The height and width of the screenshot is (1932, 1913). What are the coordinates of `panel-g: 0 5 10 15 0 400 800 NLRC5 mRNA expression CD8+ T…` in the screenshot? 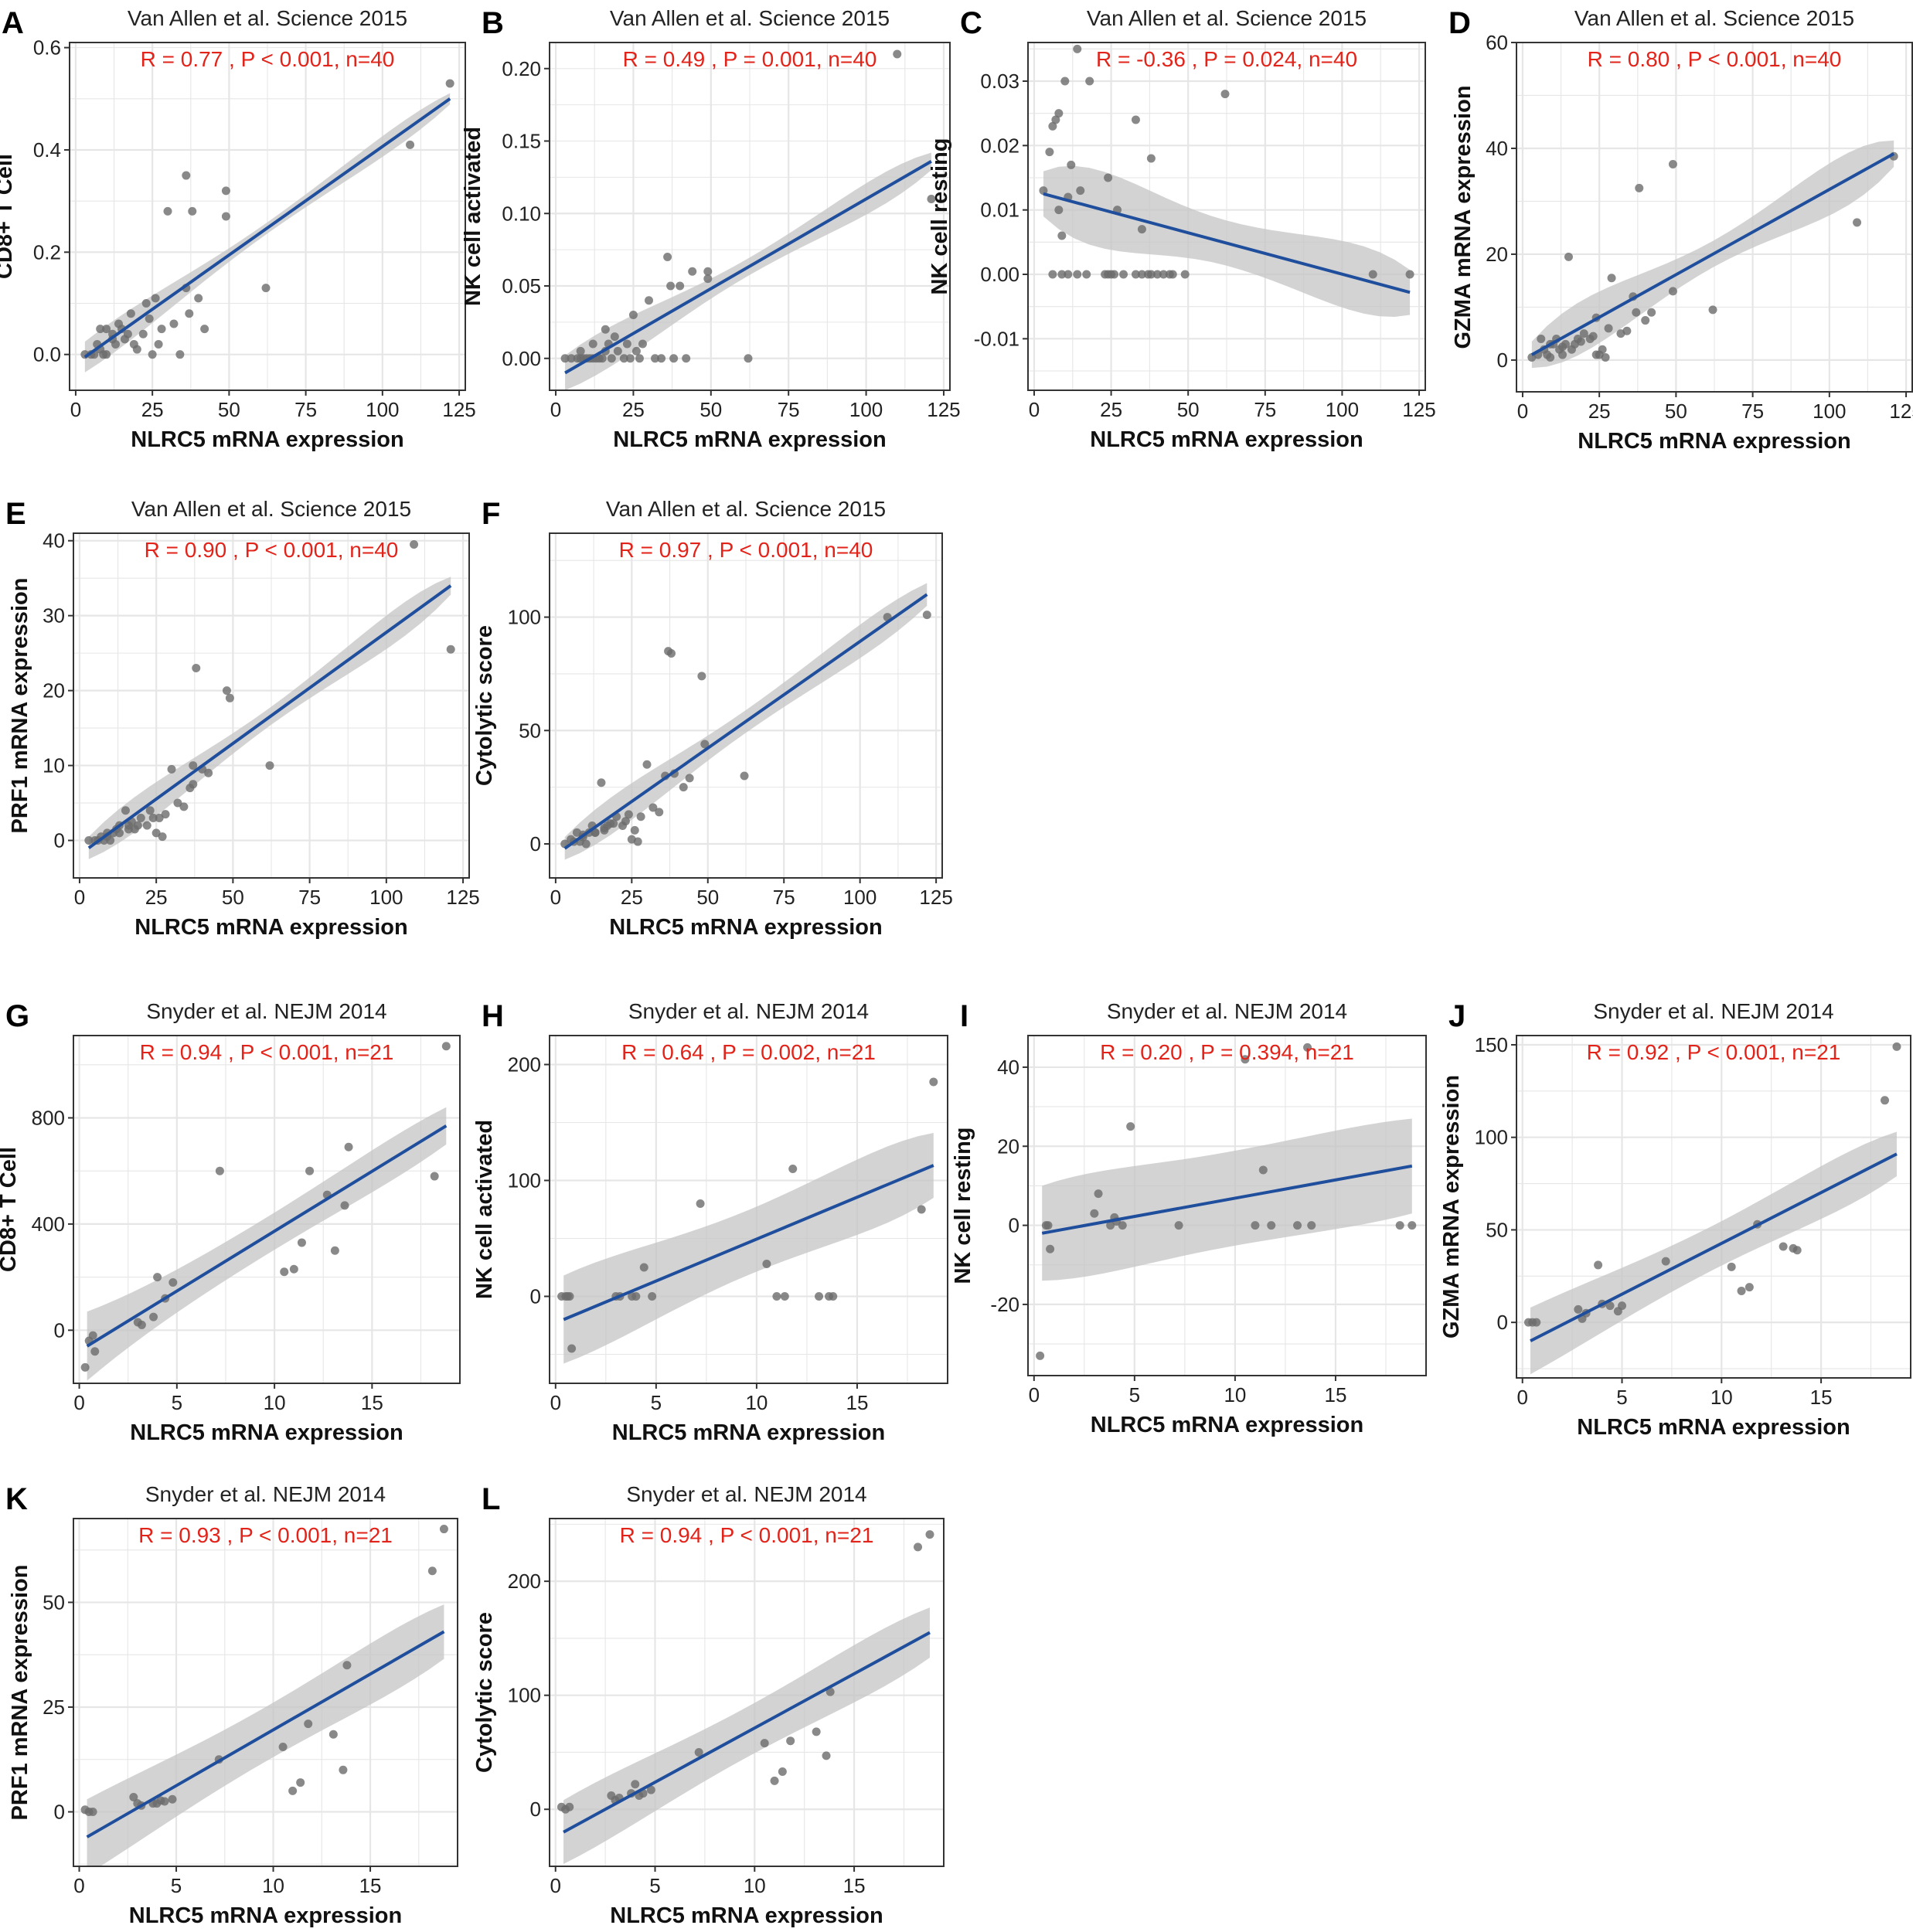 It's located at (230, 1222).